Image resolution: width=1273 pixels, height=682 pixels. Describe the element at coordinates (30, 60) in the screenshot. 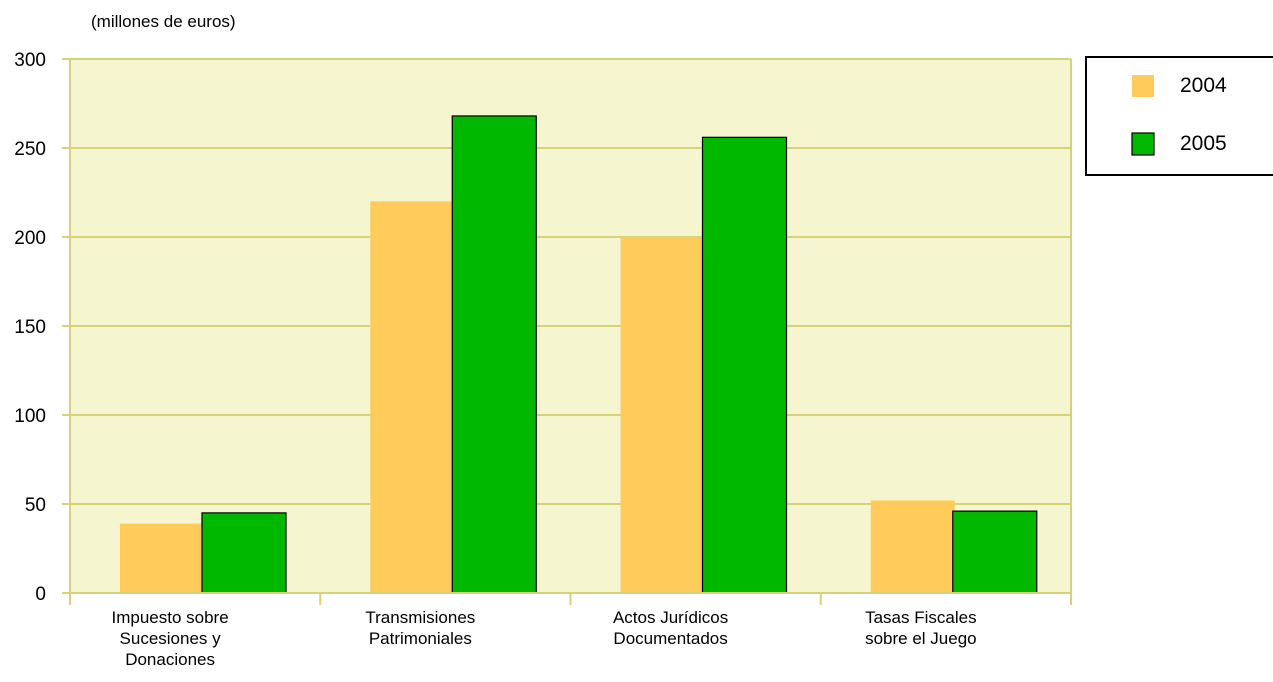

I see `y-tick-label: 300` at that location.